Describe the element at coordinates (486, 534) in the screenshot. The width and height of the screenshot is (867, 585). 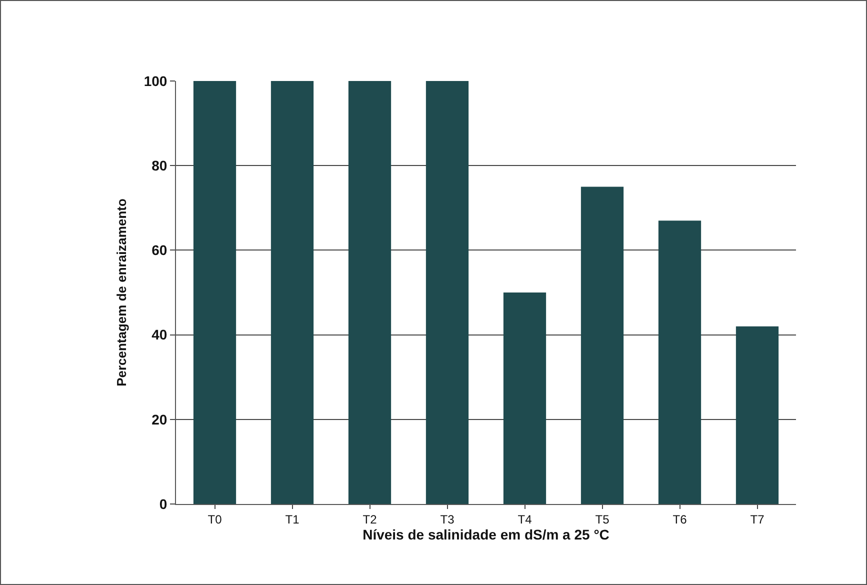
I see `x-axis-title: Níveis de salinidade em dS/m a 25 °C` at that location.